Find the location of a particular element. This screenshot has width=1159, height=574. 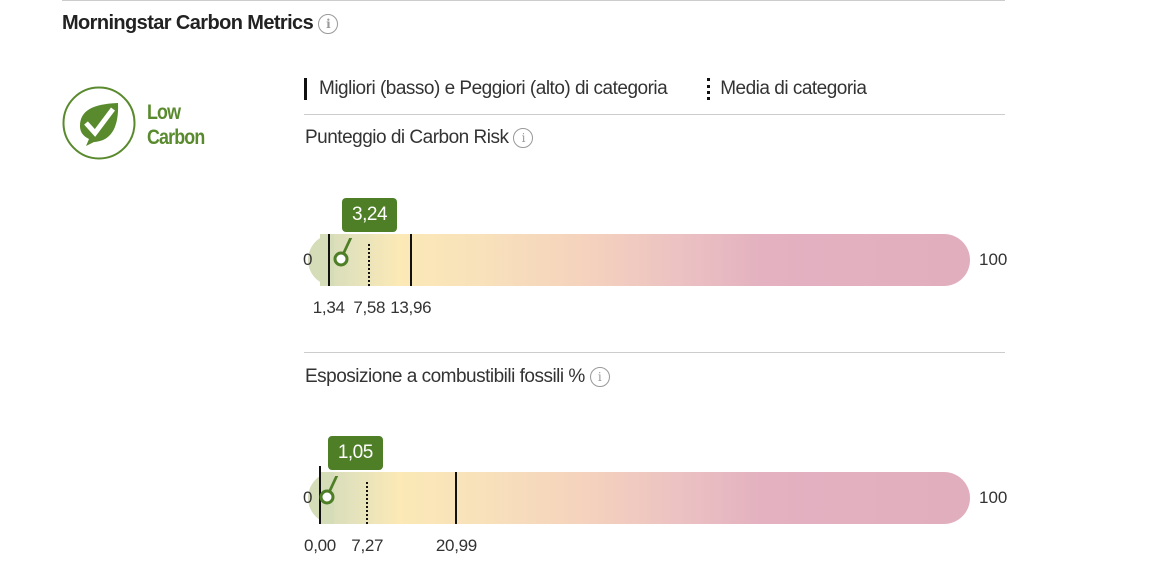

metric-label: Punteggio di Carbon Risk i is located at coordinates (419, 138).